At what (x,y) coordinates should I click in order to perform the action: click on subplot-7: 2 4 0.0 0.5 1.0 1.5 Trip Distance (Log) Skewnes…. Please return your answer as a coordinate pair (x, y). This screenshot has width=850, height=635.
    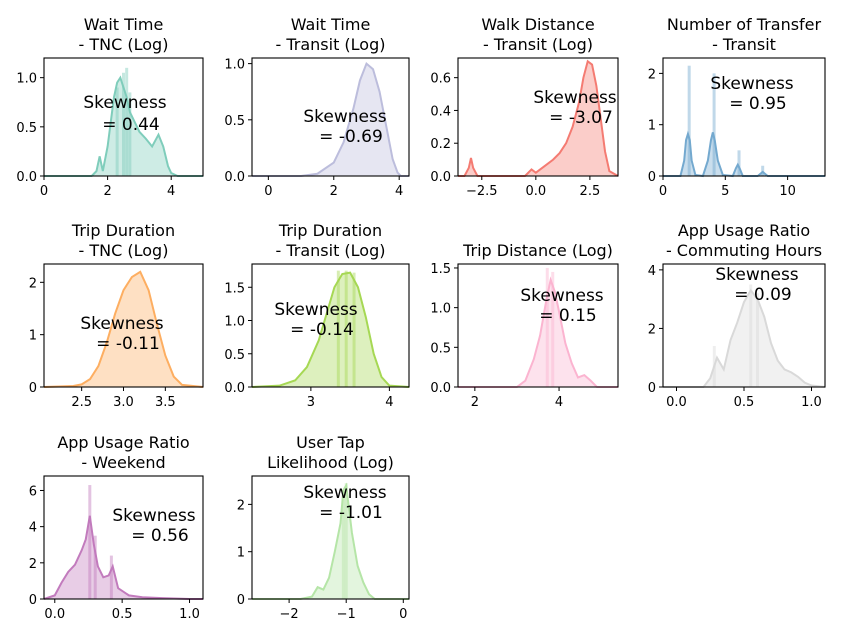
    Looking at the image, I should click on (524, 325).